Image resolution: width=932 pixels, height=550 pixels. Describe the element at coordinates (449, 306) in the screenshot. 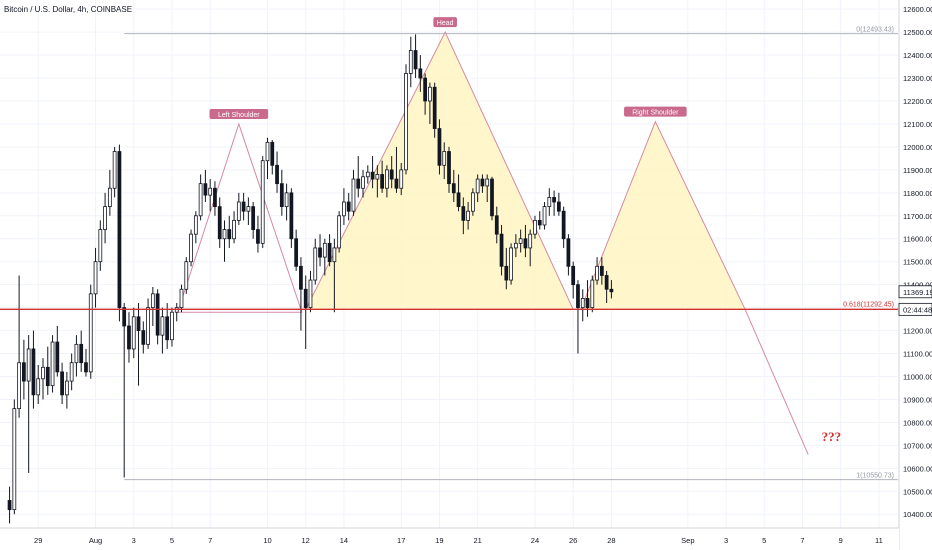

I see `neckline: 0.618(11292.45)` at that location.